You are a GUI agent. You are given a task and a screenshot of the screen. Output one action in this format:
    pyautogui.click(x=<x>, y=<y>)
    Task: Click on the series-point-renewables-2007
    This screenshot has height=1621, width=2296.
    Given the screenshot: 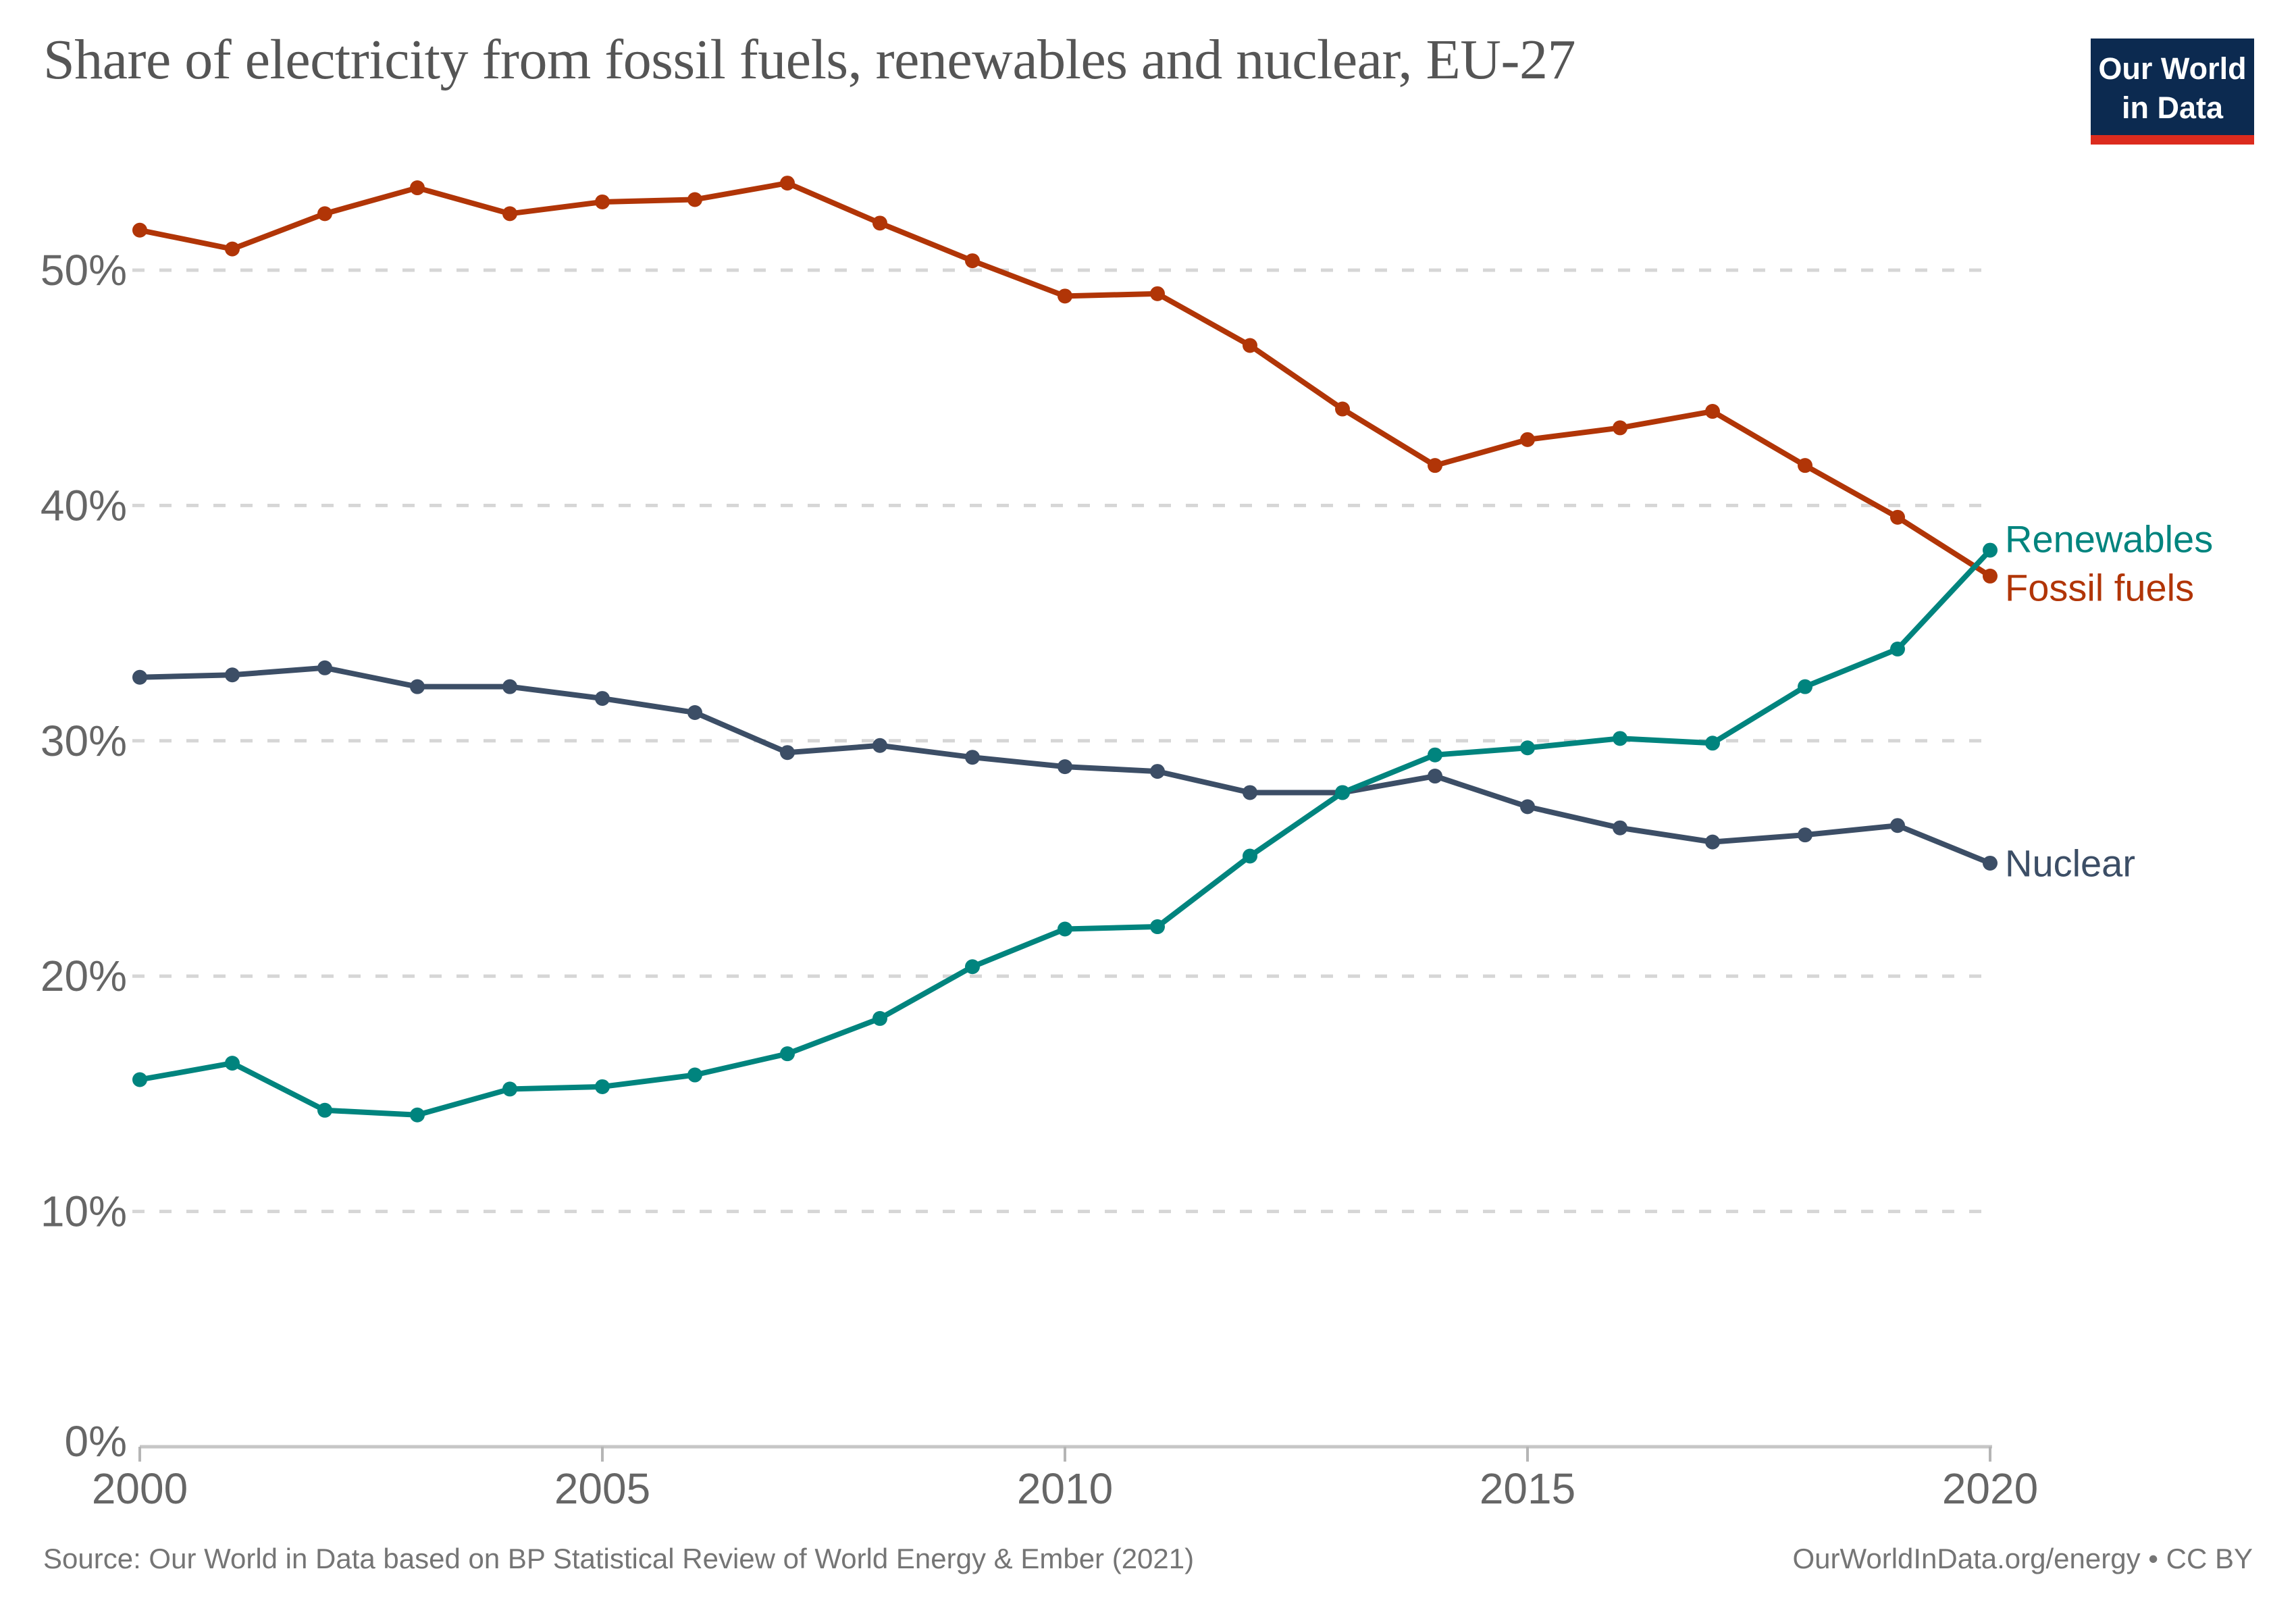 What is the action you would take?
    pyautogui.click(x=787, y=1054)
    